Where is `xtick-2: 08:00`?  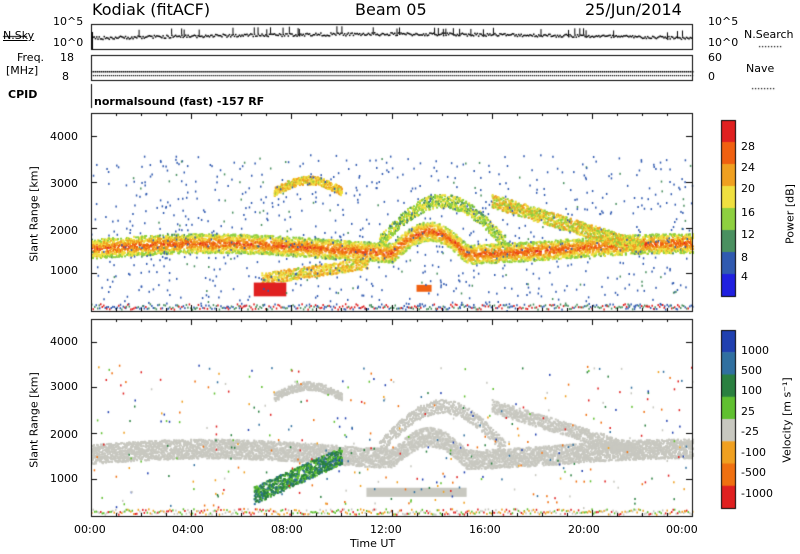 xtick-2: 08:00 is located at coordinates (287, 529).